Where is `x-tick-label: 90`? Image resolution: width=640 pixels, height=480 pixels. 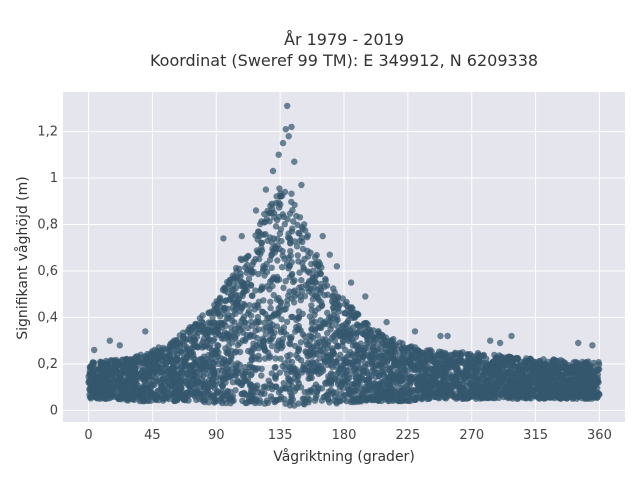 x-tick-label: 90 is located at coordinates (216, 435).